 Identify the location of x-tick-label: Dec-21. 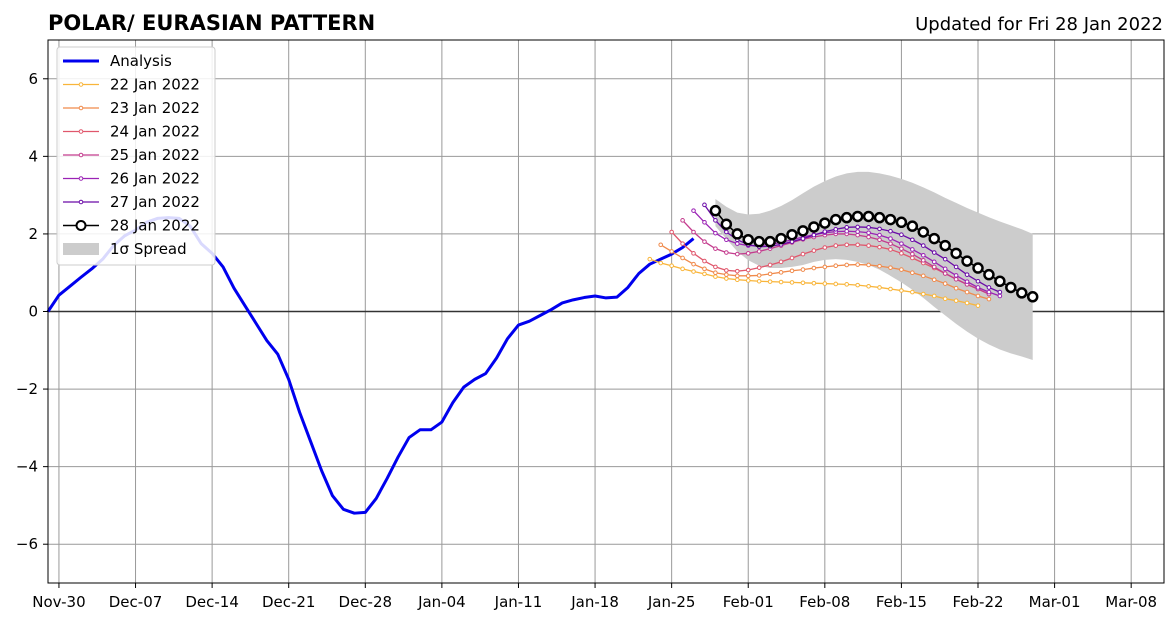
(289, 602).